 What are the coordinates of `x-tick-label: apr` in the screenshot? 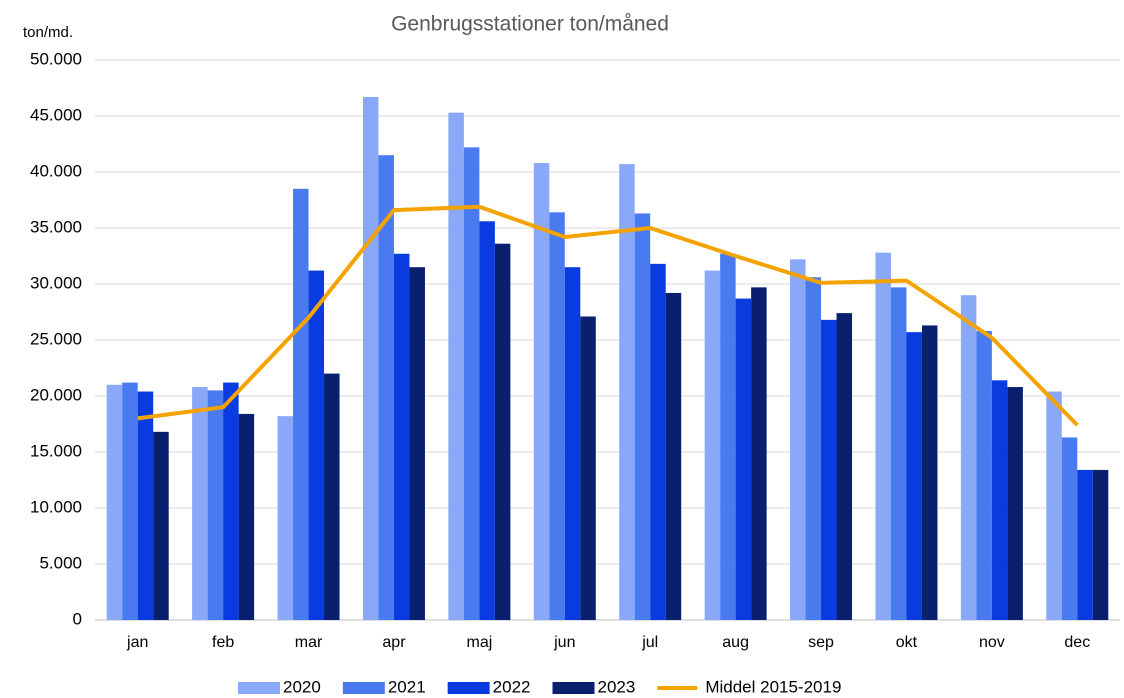 It's located at (394, 642).